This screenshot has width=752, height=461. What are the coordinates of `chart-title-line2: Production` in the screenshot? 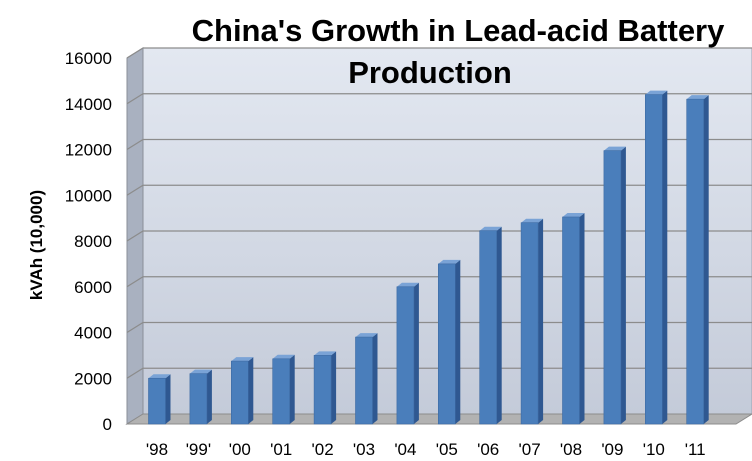 It's located at (430, 72).